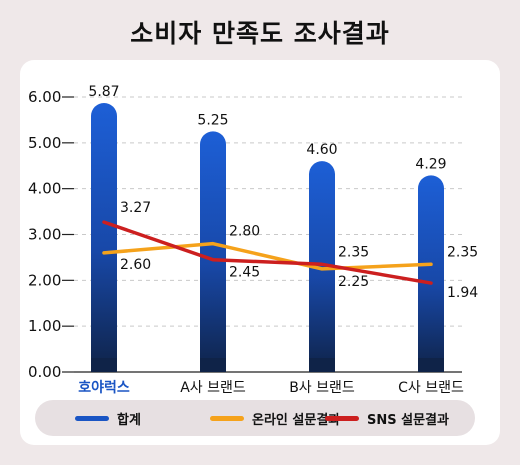  Describe the element at coordinates (227, 418) in the screenshot. I see `legend-swatch-online` at that location.